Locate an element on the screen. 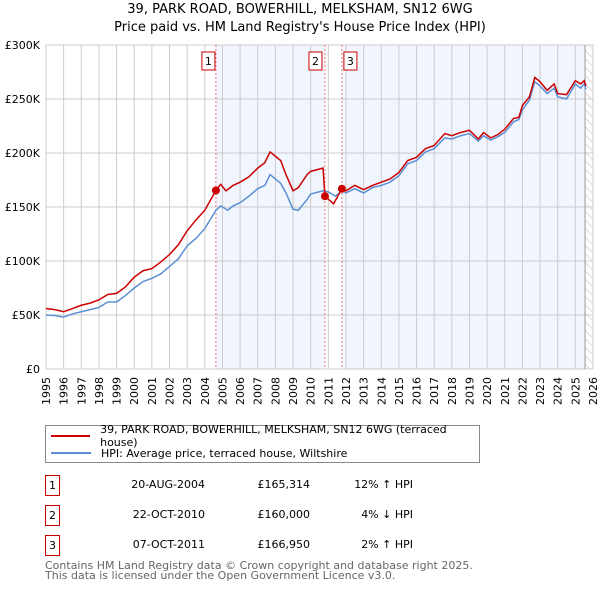 The height and width of the screenshot is (590, 600). x-tick-label: 1997 is located at coordinates (81, 391).